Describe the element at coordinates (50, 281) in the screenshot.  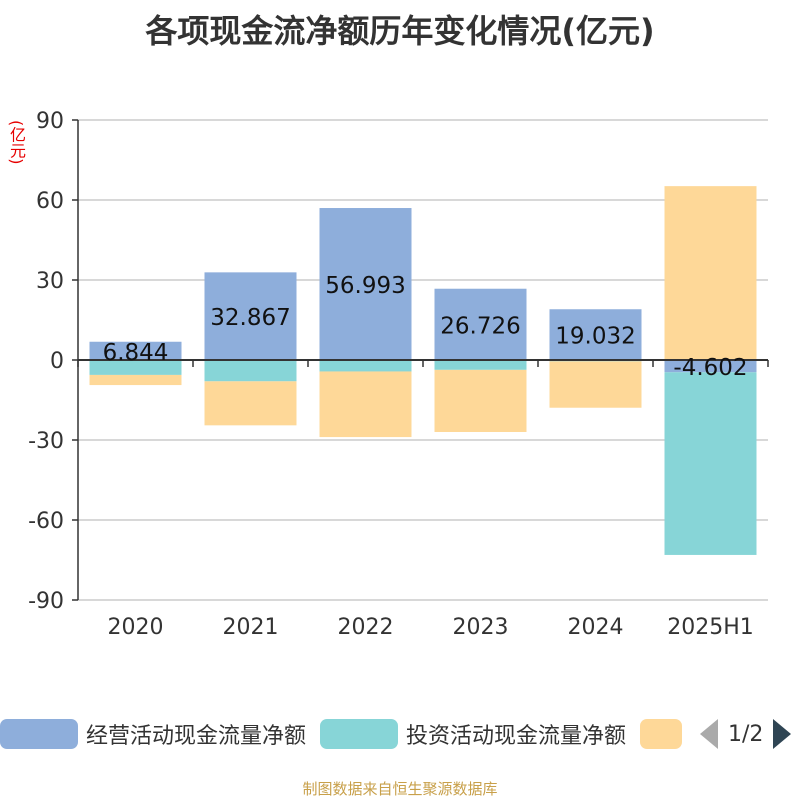
I see `y-tick-label: 30` at that location.